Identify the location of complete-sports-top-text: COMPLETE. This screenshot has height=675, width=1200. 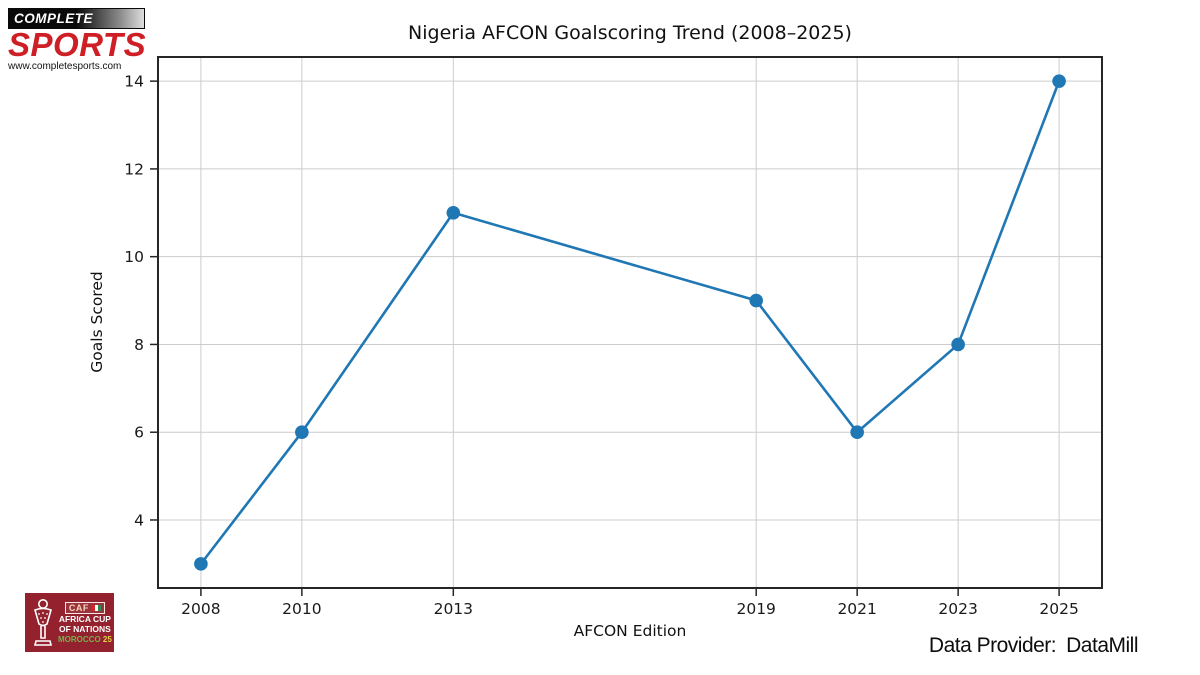
(54, 18).